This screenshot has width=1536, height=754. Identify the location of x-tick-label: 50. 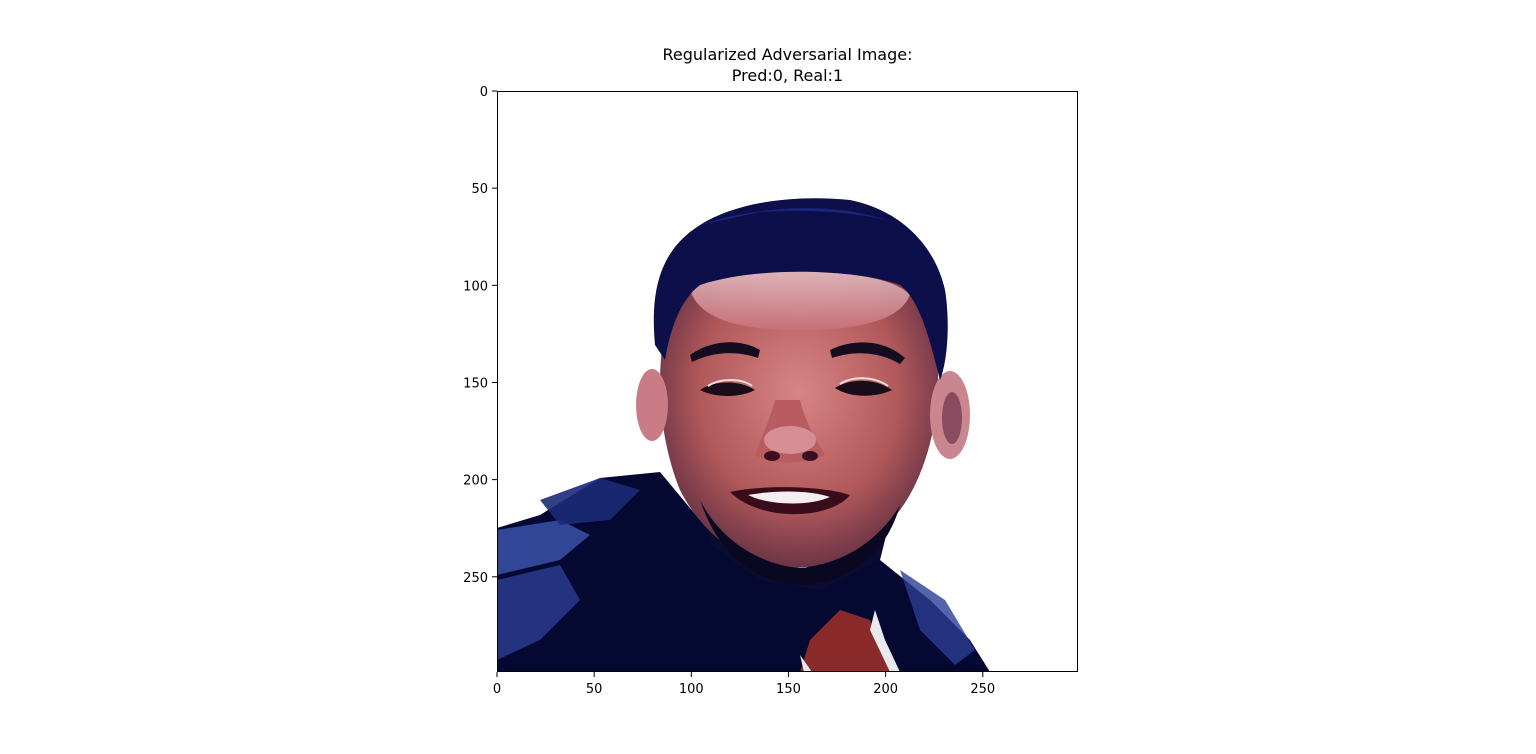
(594, 689).